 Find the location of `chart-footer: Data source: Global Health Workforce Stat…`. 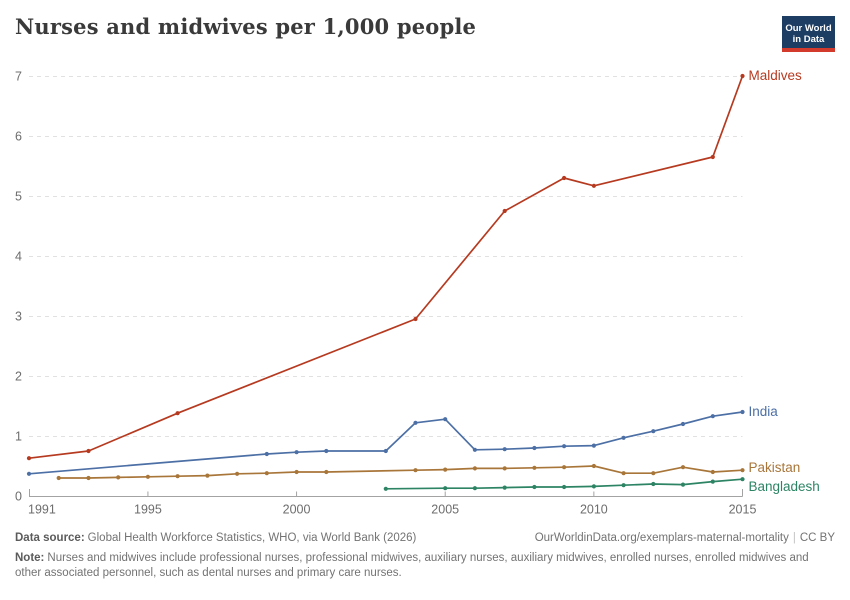

chart-footer: Data source: Global Health Workforce Stat… is located at coordinates (425, 556).